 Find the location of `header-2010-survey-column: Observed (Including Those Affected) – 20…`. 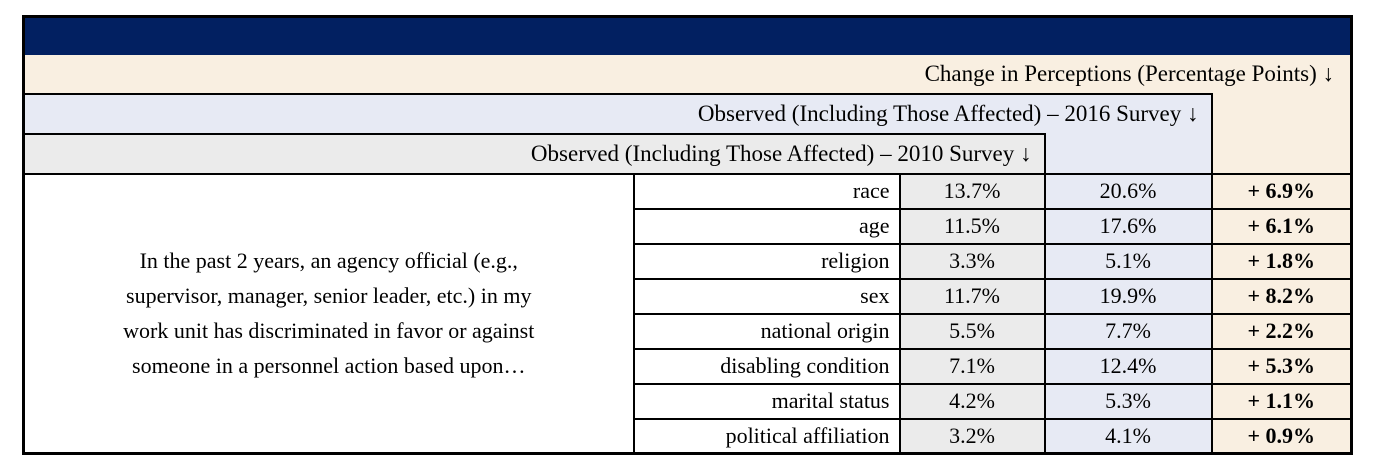

header-2010-survey-column: Observed (Including Those Affected) – 20… is located at coordinates (534, 153).